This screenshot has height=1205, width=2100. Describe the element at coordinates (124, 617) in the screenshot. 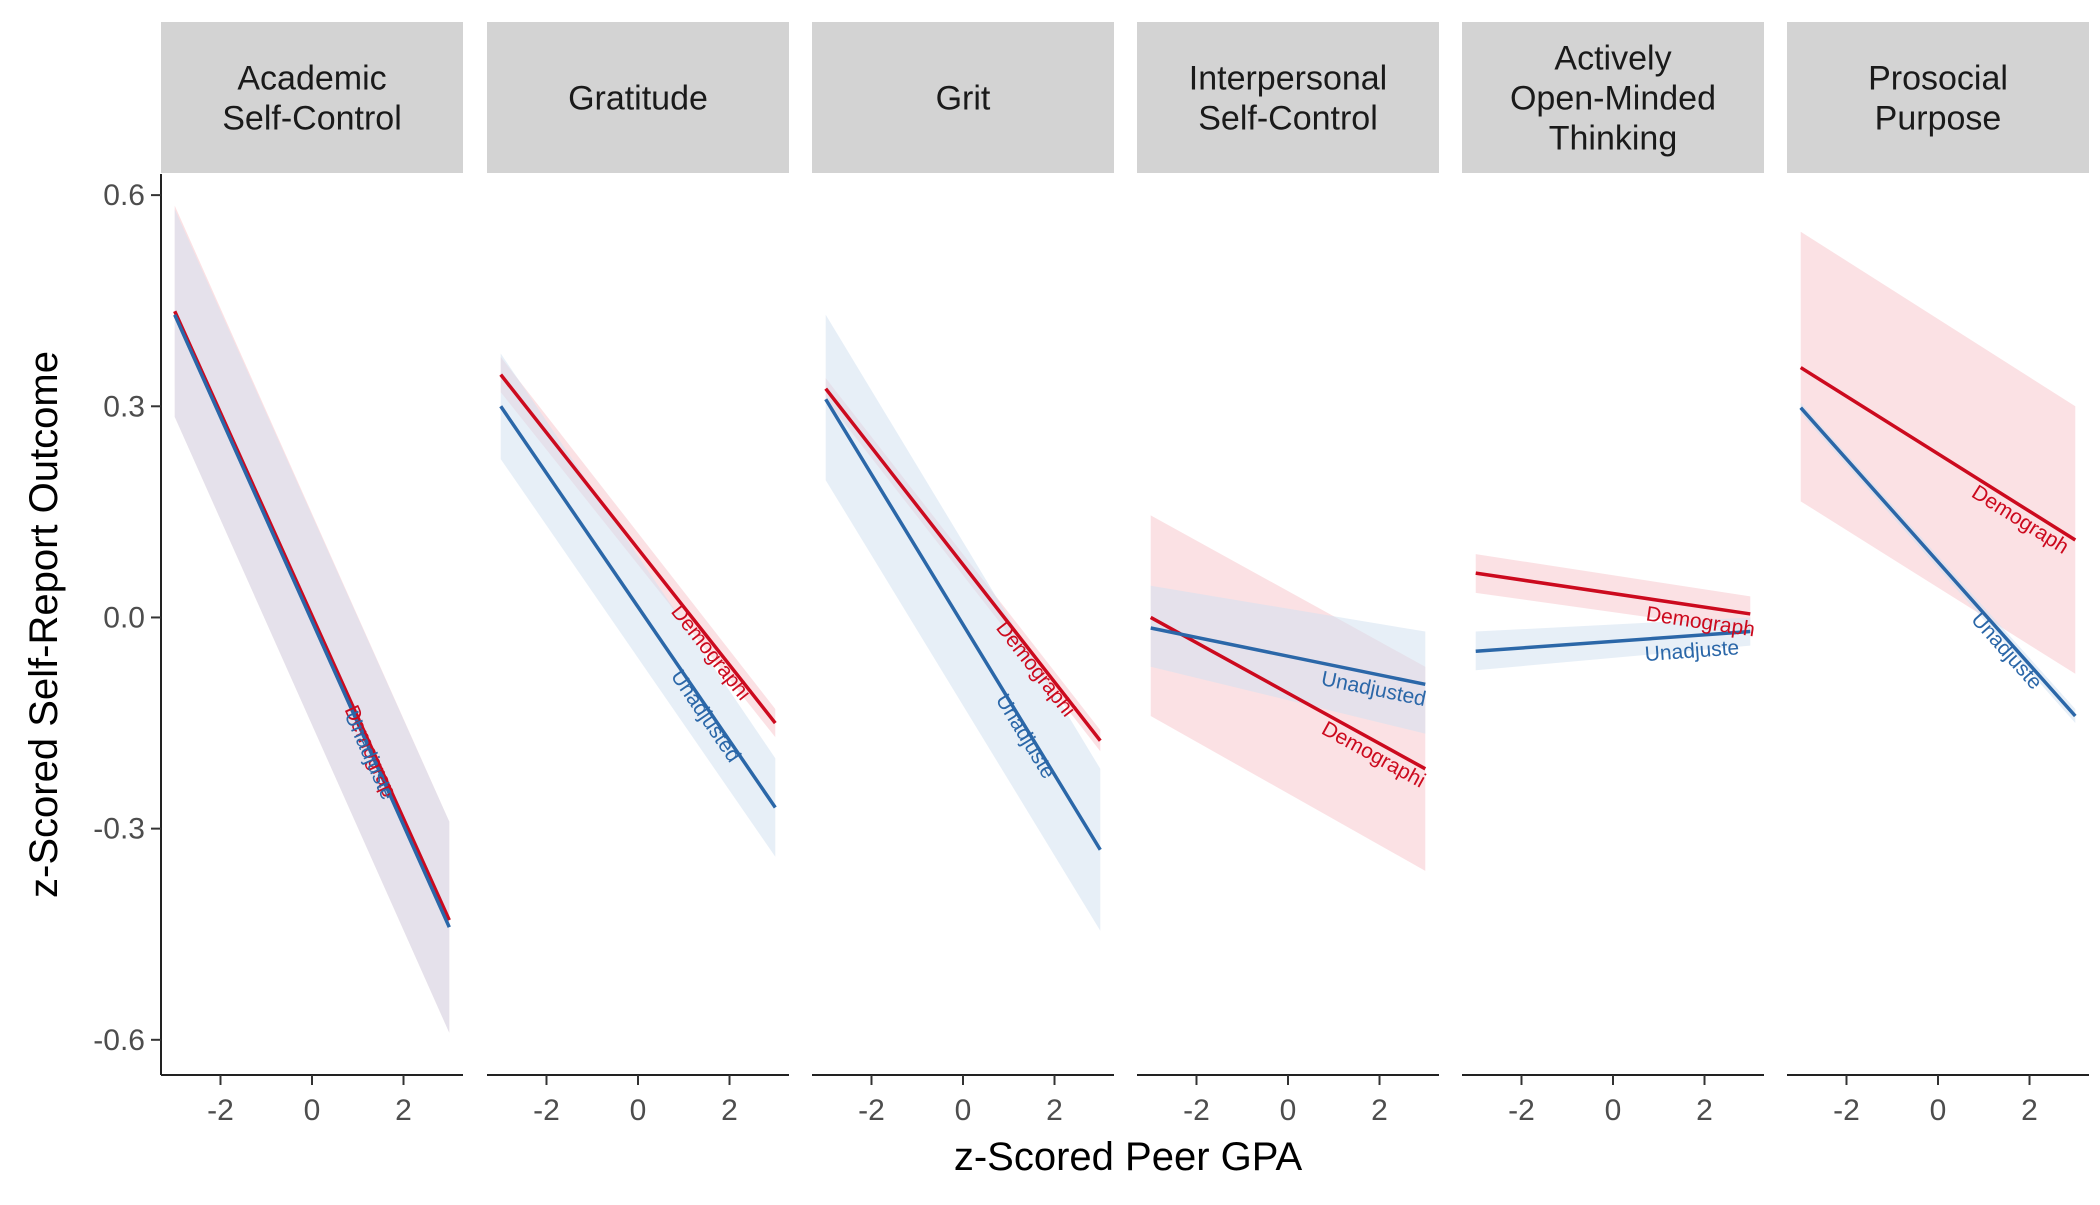

I see `y-tick-label: 0.0` at that location.